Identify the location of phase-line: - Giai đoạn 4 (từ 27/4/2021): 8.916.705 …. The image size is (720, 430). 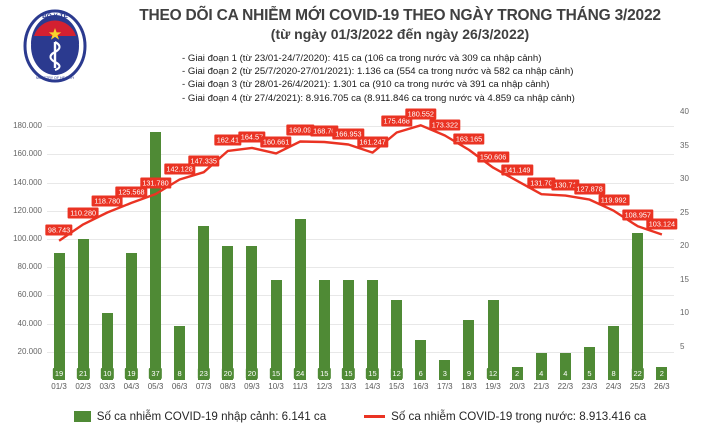
(378, 98).